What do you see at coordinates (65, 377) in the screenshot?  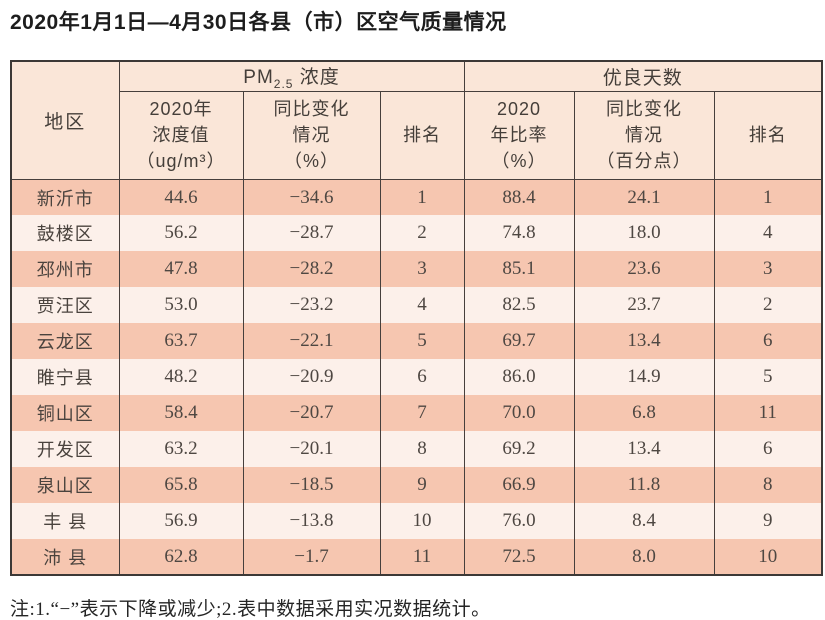 I see `region-cell: 睢宁县` at bounding box center [65, 377].